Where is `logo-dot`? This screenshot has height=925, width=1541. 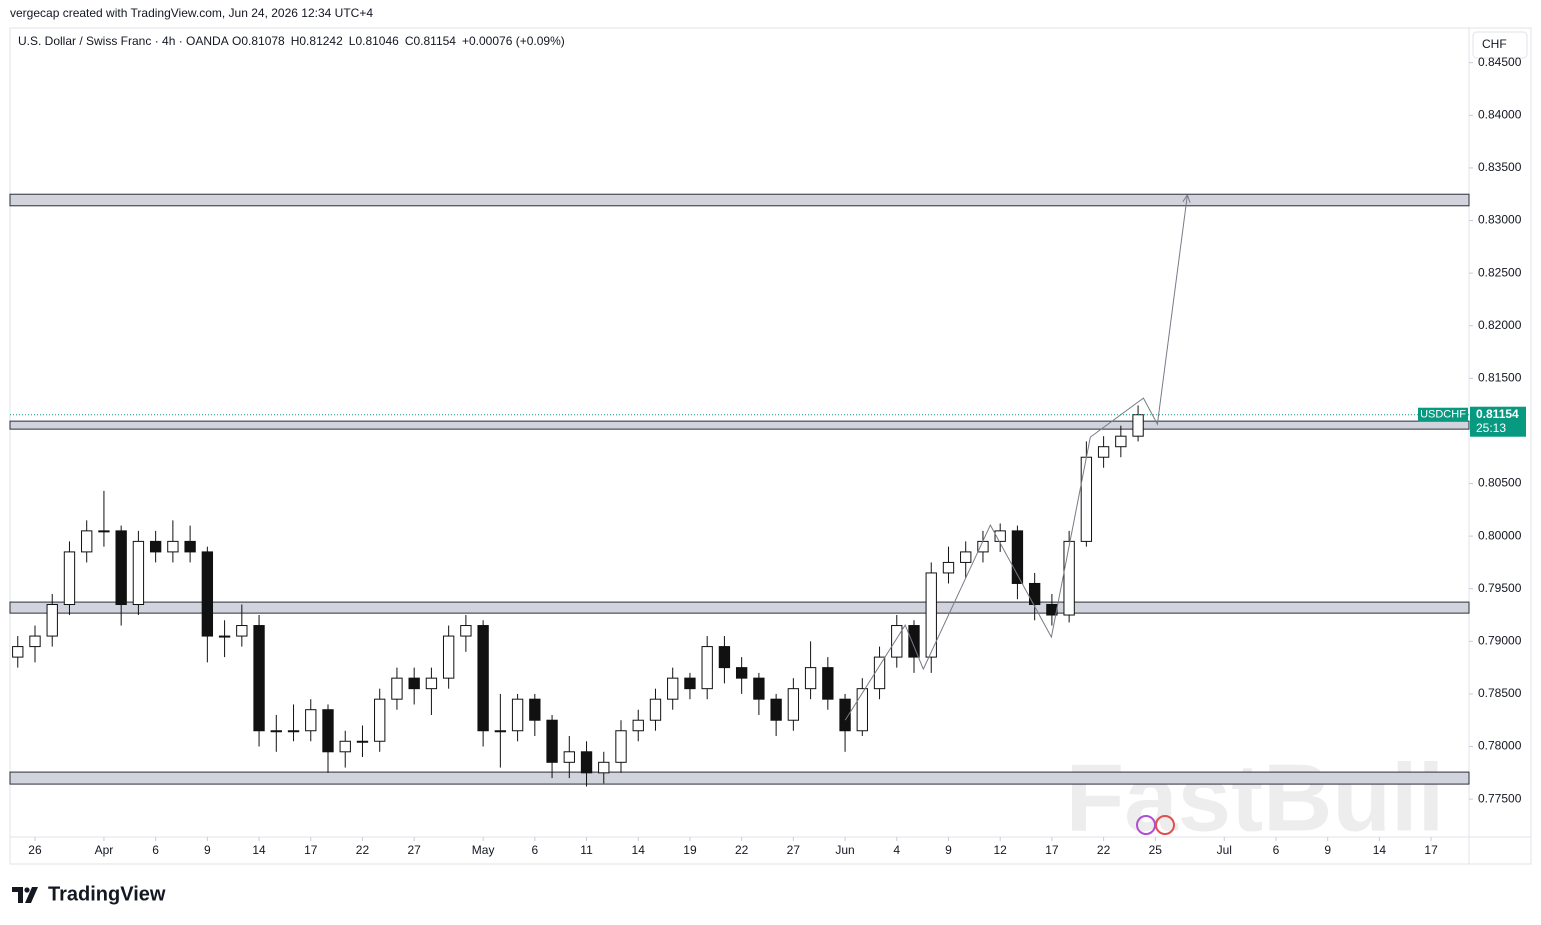 logo-dot is located at coordinates (27, 890).